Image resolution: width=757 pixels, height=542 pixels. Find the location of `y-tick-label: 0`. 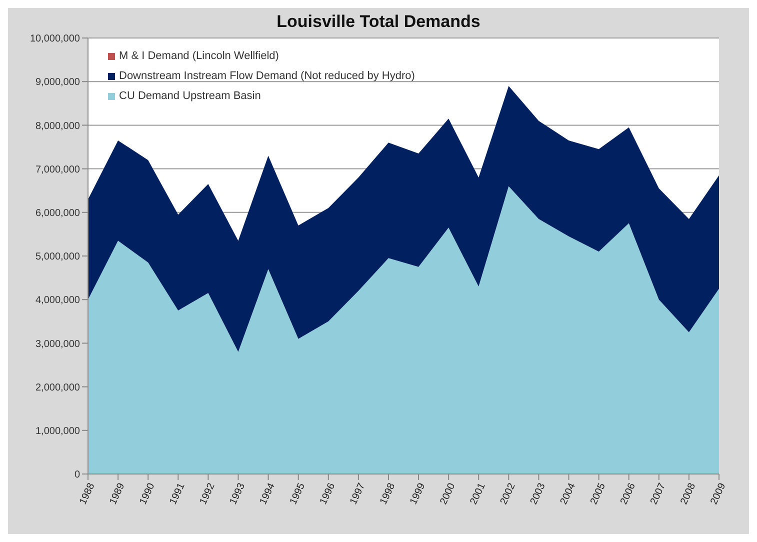

y-tick-label: 0 is located at coordinates (77, 475).